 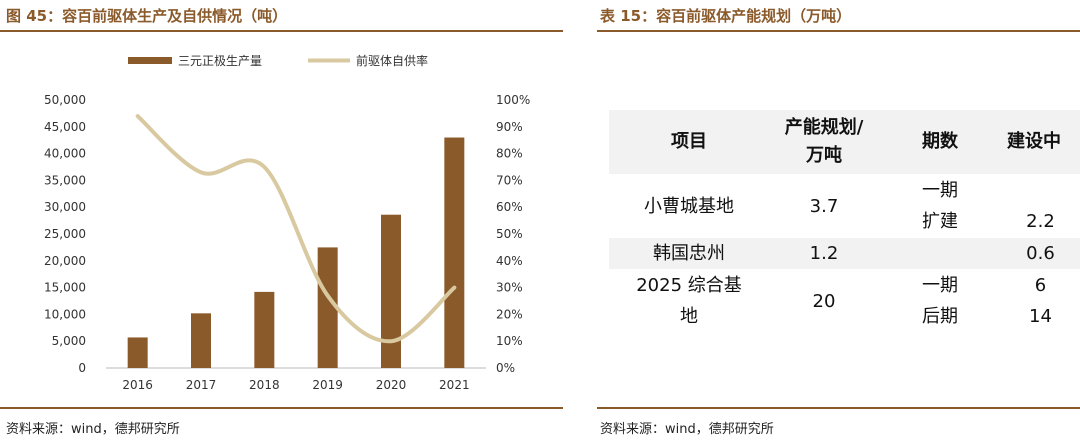 What do you see at coordinates (824, 206) in the screenshot?
I see `cell-capacity: 3.7` at bounding box center [824, 206].